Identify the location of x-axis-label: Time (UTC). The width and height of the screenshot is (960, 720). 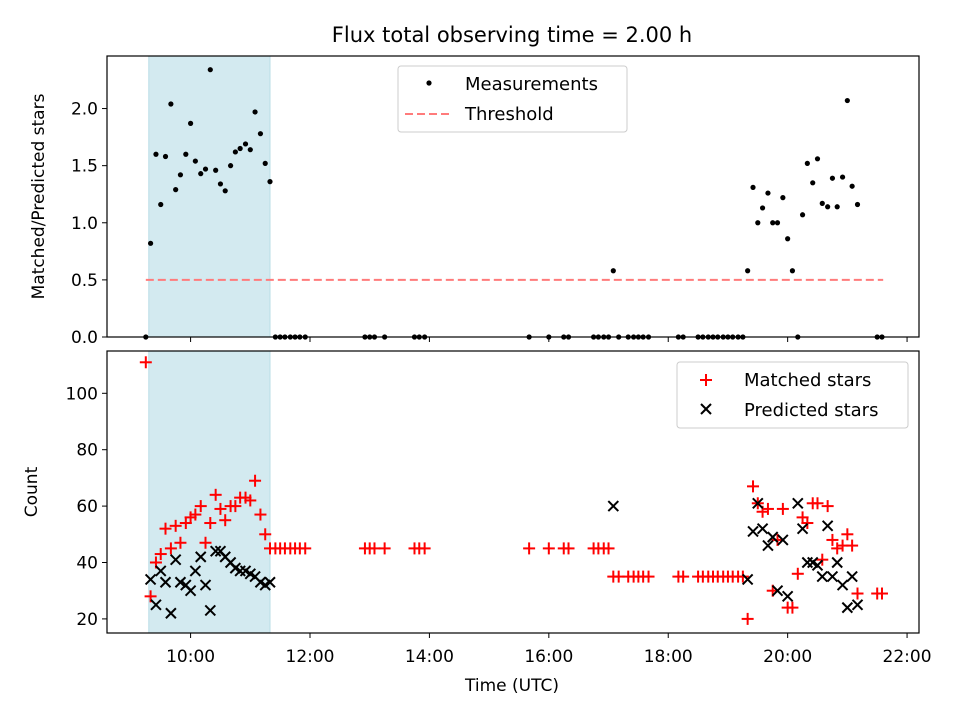
(511, 686).